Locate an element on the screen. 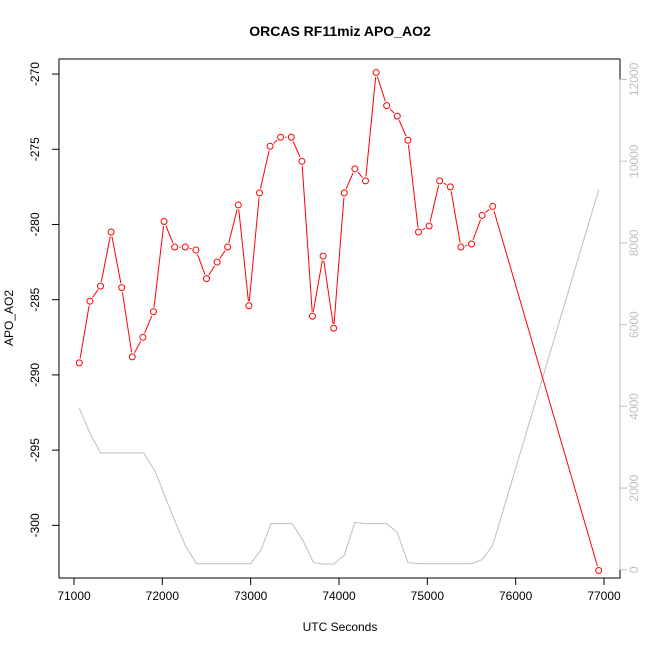  x-tick-label: 77000 is located at coordinates (604, 596).